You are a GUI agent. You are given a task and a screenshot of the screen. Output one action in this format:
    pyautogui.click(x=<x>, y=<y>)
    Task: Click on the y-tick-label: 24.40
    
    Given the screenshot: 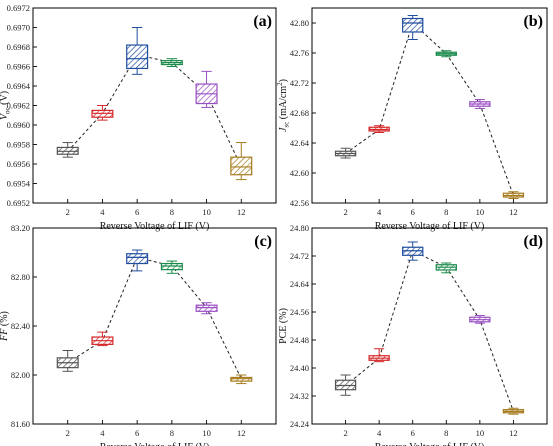 What is the action you would take?
    pyautogui.click(x=299, y=368)
    